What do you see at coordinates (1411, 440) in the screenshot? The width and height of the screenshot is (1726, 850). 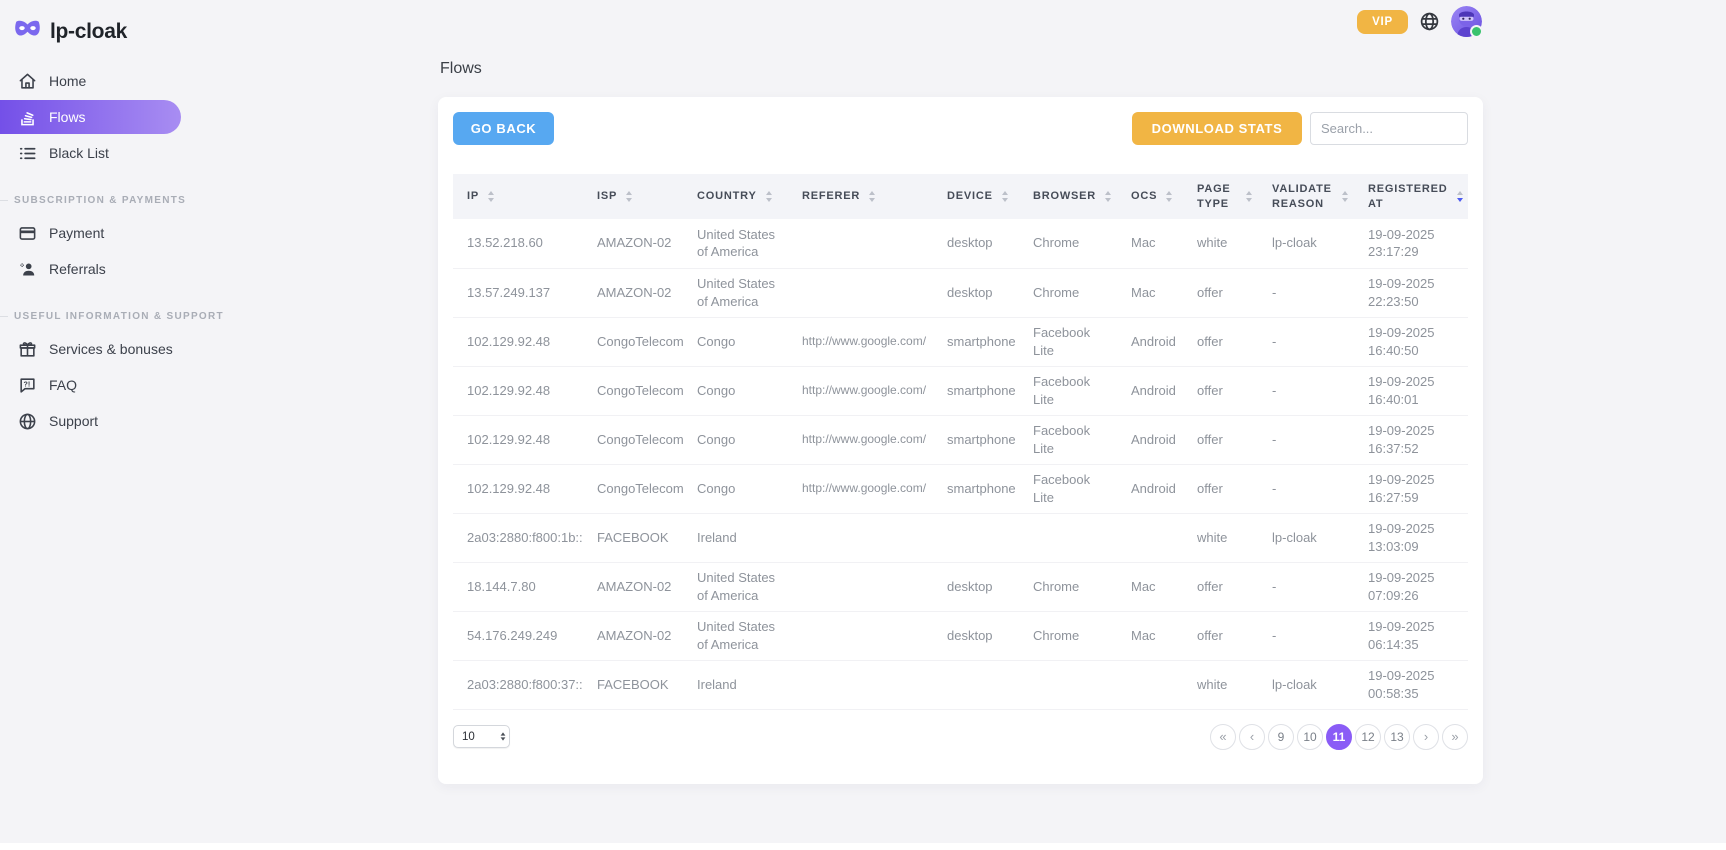 I see `cell-registered-at: 19-09-2025 16:37:52` at bounding box center [1411, 440].